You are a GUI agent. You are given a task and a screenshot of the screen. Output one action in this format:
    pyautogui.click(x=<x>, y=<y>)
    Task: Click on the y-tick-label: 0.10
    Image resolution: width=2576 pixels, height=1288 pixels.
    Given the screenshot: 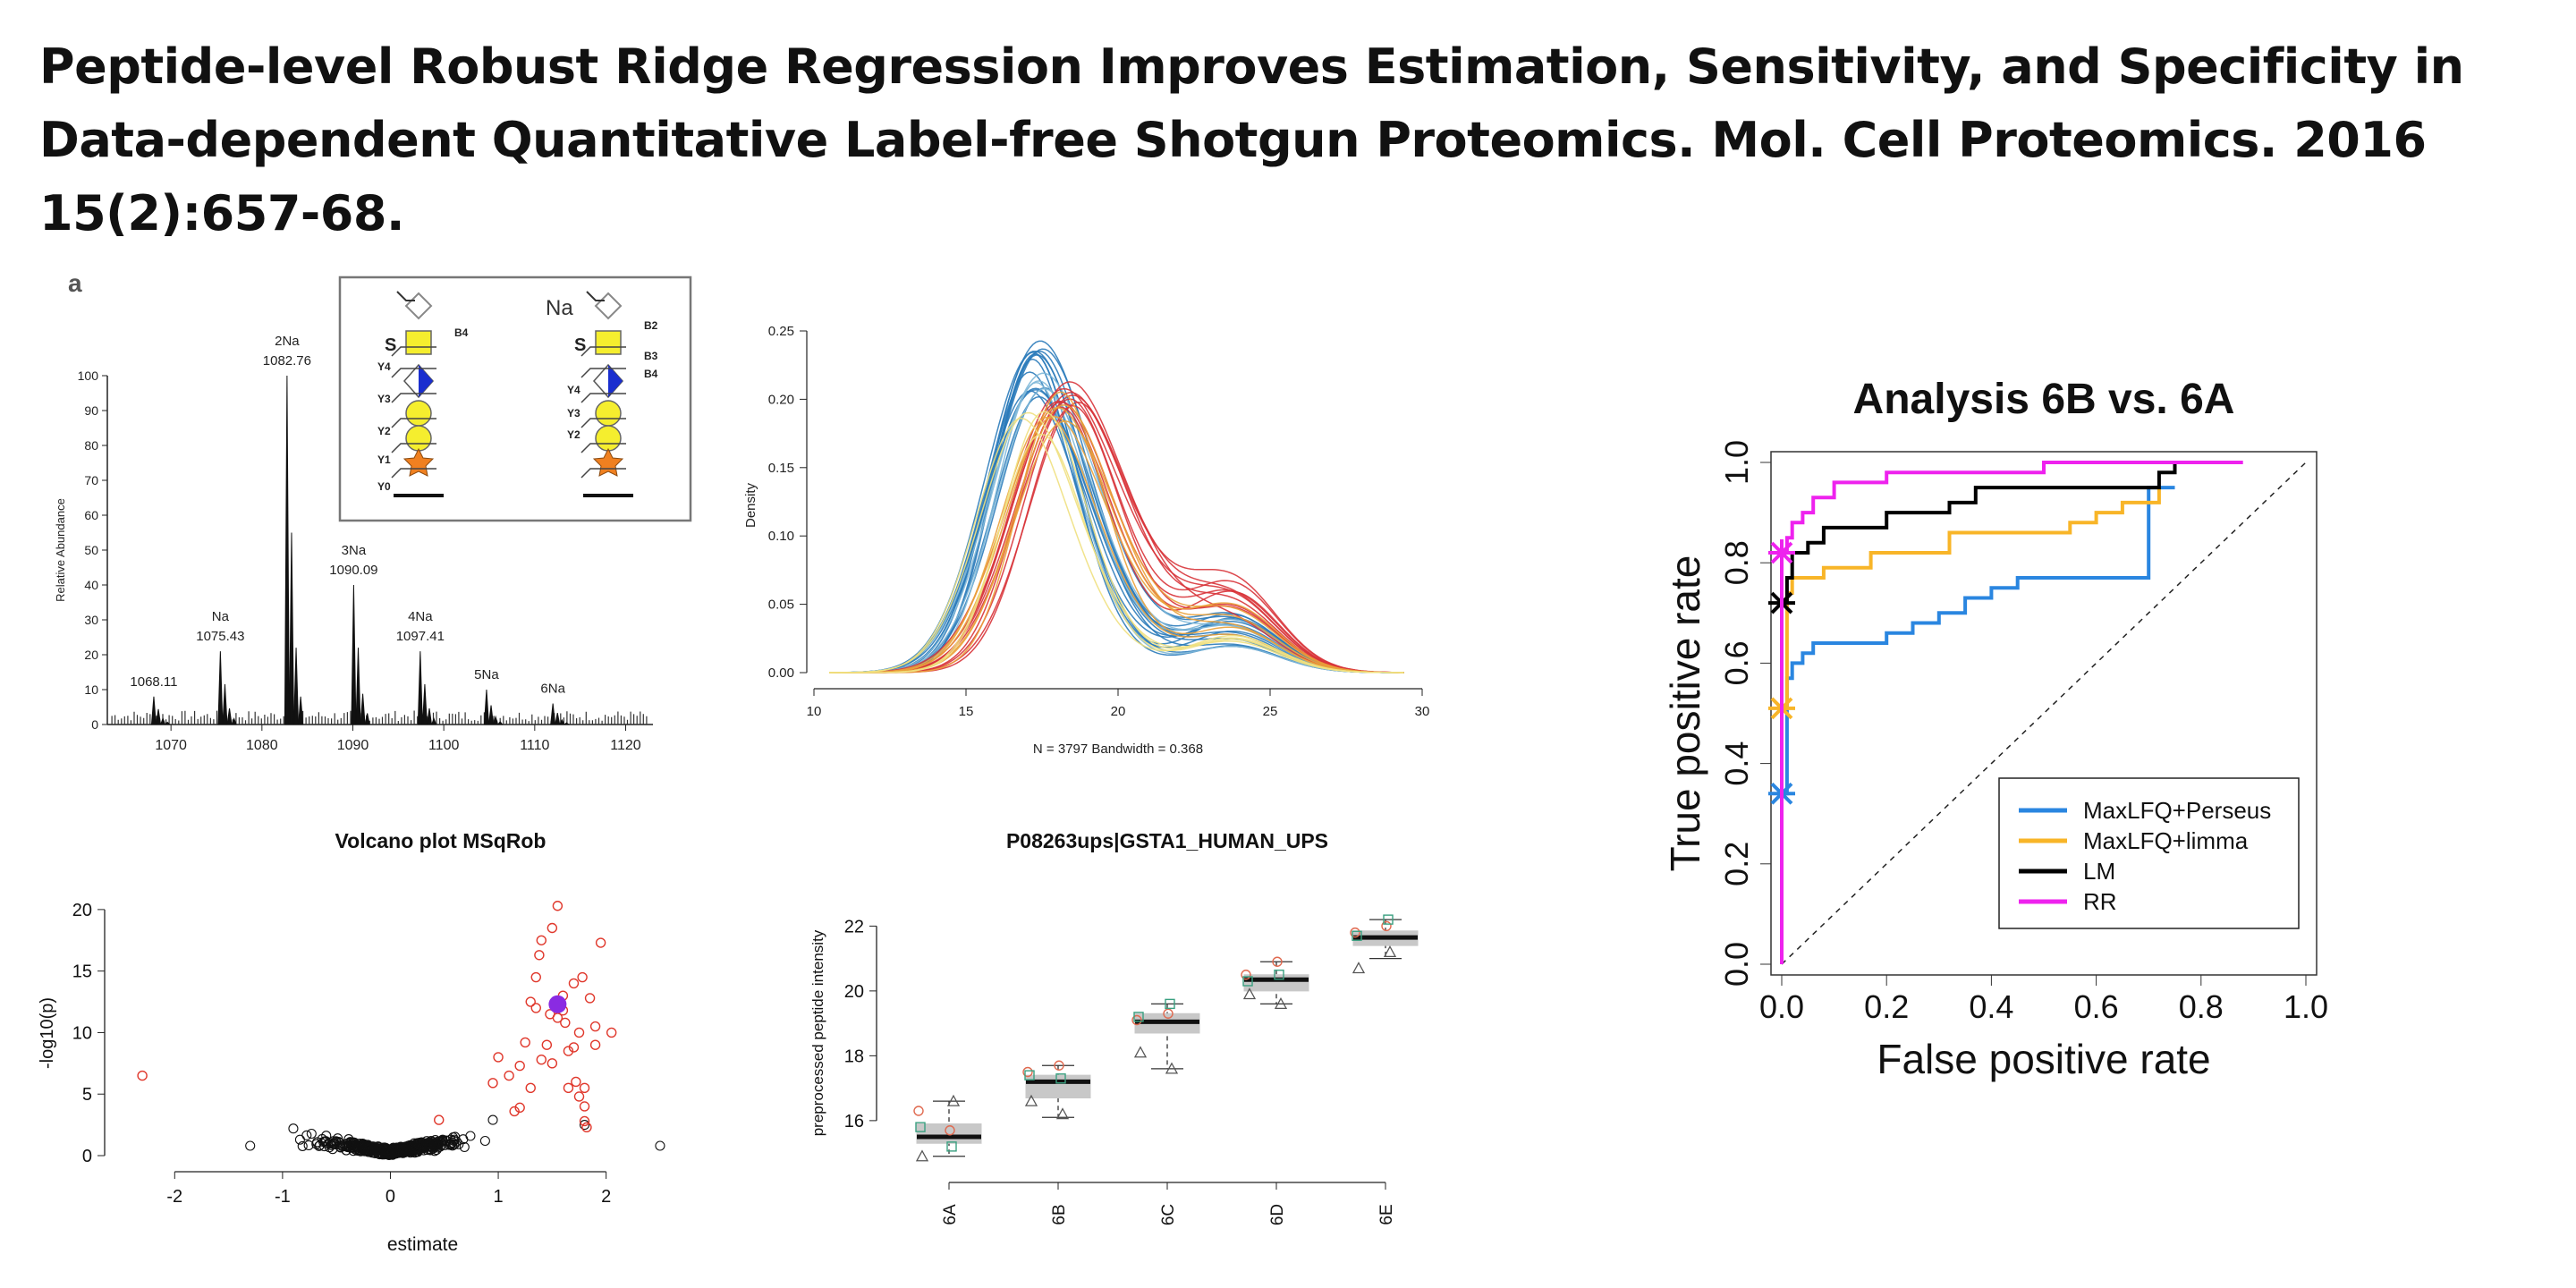 What is the action you would take?
    pyautogui.click(x=781, y=536)
    